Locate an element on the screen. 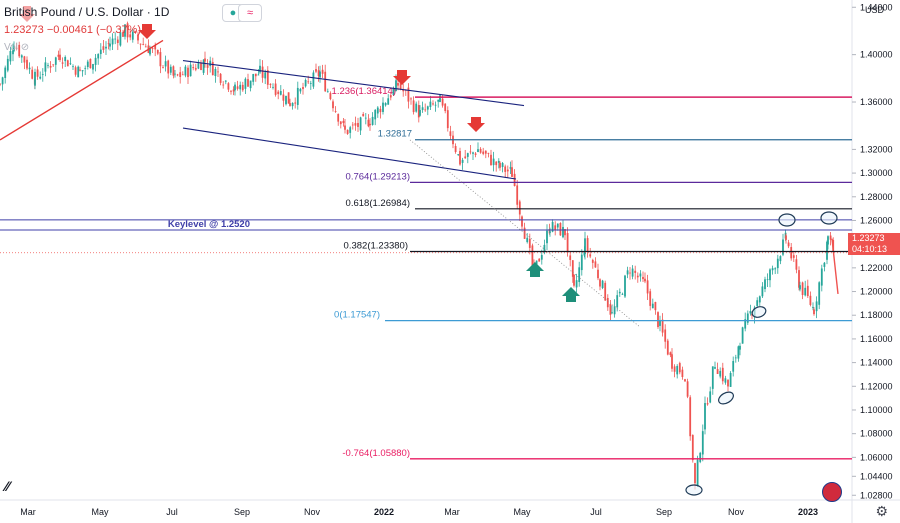 Image resolution: width=900 pixels, height=523 pixels. down-arrow-icon is located at coordinates (27, 14).